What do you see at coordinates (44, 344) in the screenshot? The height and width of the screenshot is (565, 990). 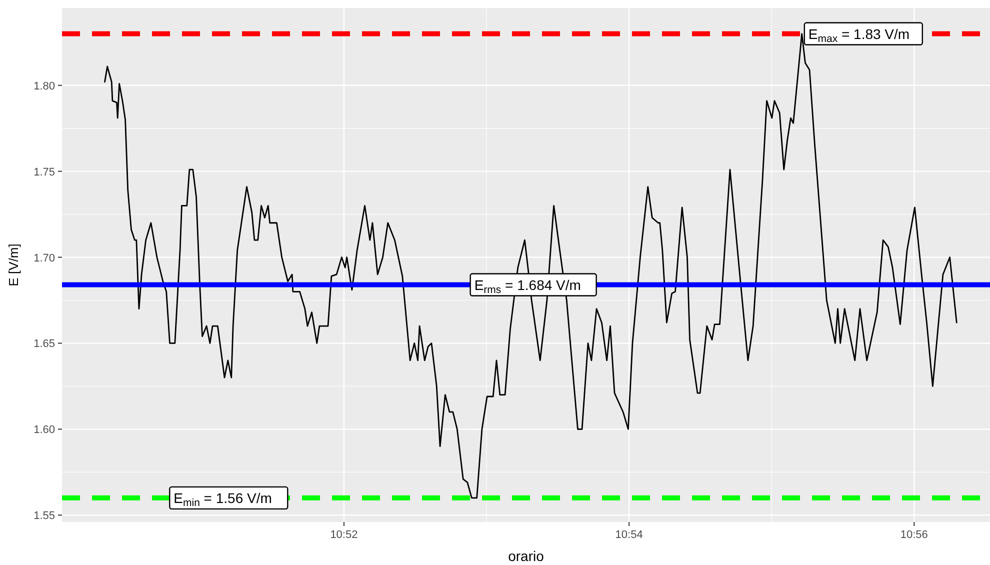 I see `y-tick-label: 1.65` at bounding box center [44, 344].